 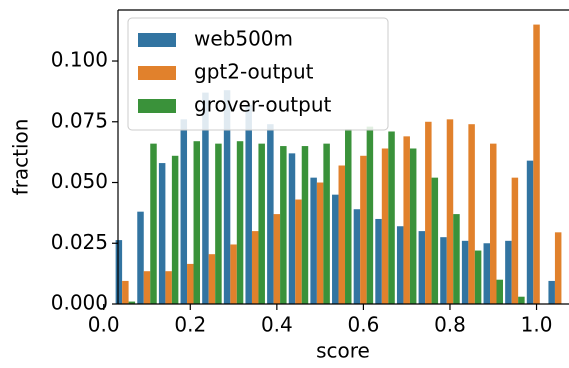 What do you see at coordinates (79, 120) in the screenshot?
I see `y-tick-label: 0.075` at bounding box center [79, 120].